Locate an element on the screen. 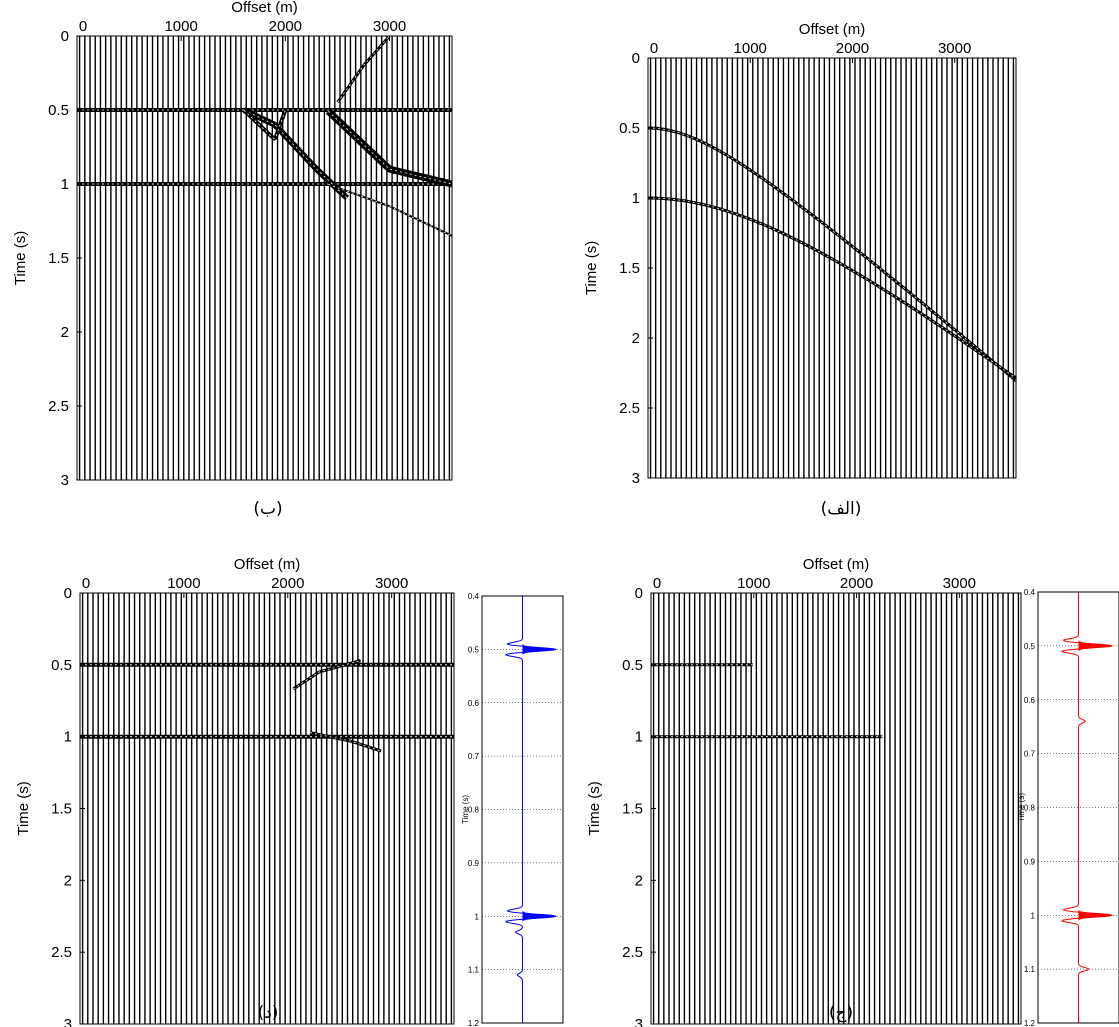 The height and width of the screenshot is (1027, 1119). trace-blue: 0.4 0.5 0.6 0.7 0.8 0.9 1 1.1 1.2 Time (s) is located at coordinates (512, 809).